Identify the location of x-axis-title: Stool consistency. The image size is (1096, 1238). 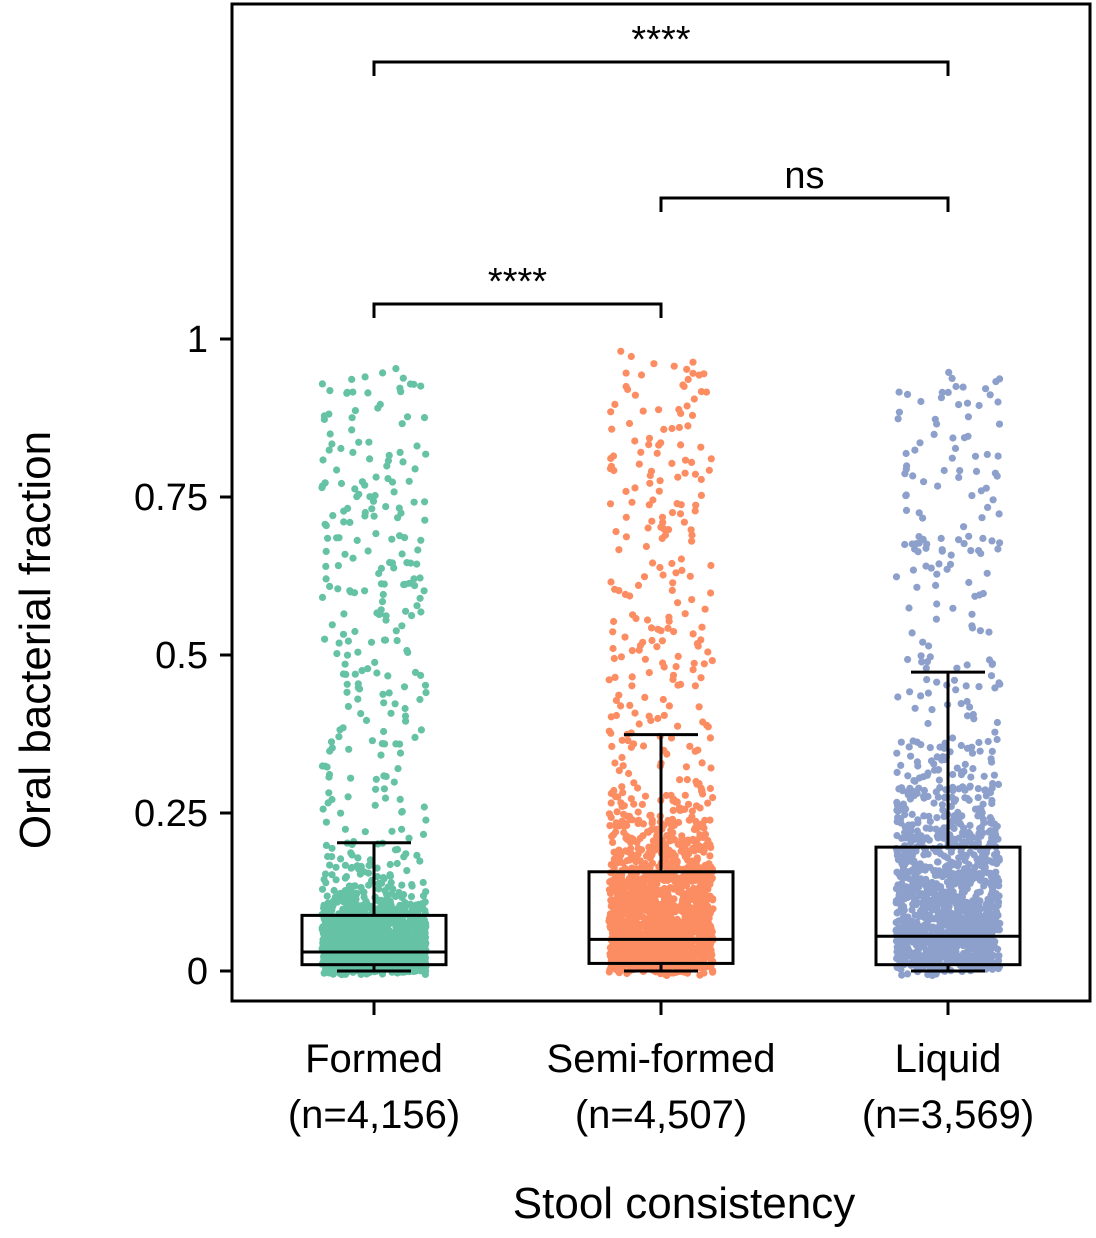
(684, 1203).